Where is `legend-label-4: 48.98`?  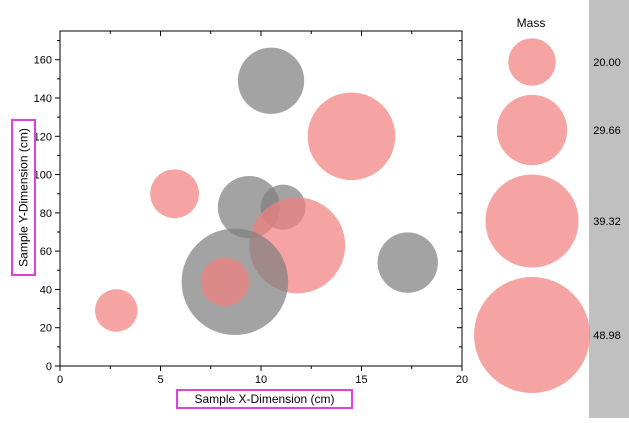
legend-label-4: 48.98 is located at coordinates (607, 336).